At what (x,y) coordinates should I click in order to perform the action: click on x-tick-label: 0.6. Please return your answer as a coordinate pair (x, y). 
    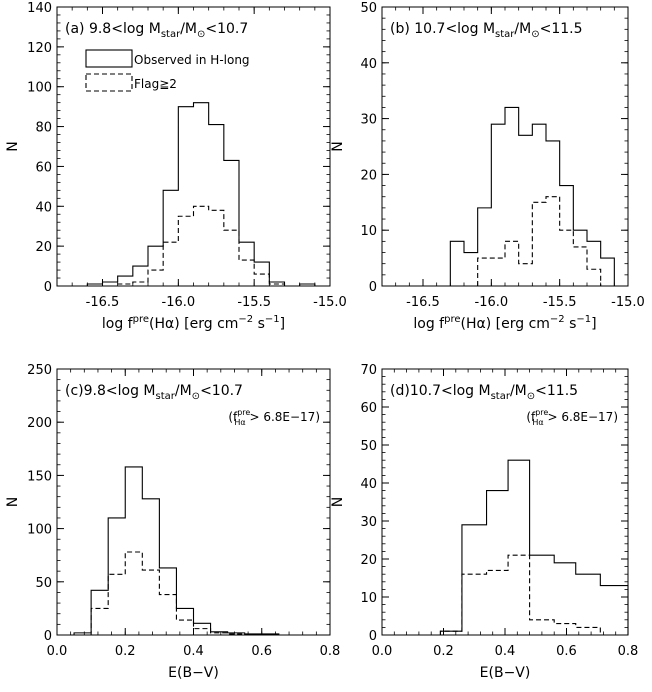
    Looking at the image, I should click on (566, 651).